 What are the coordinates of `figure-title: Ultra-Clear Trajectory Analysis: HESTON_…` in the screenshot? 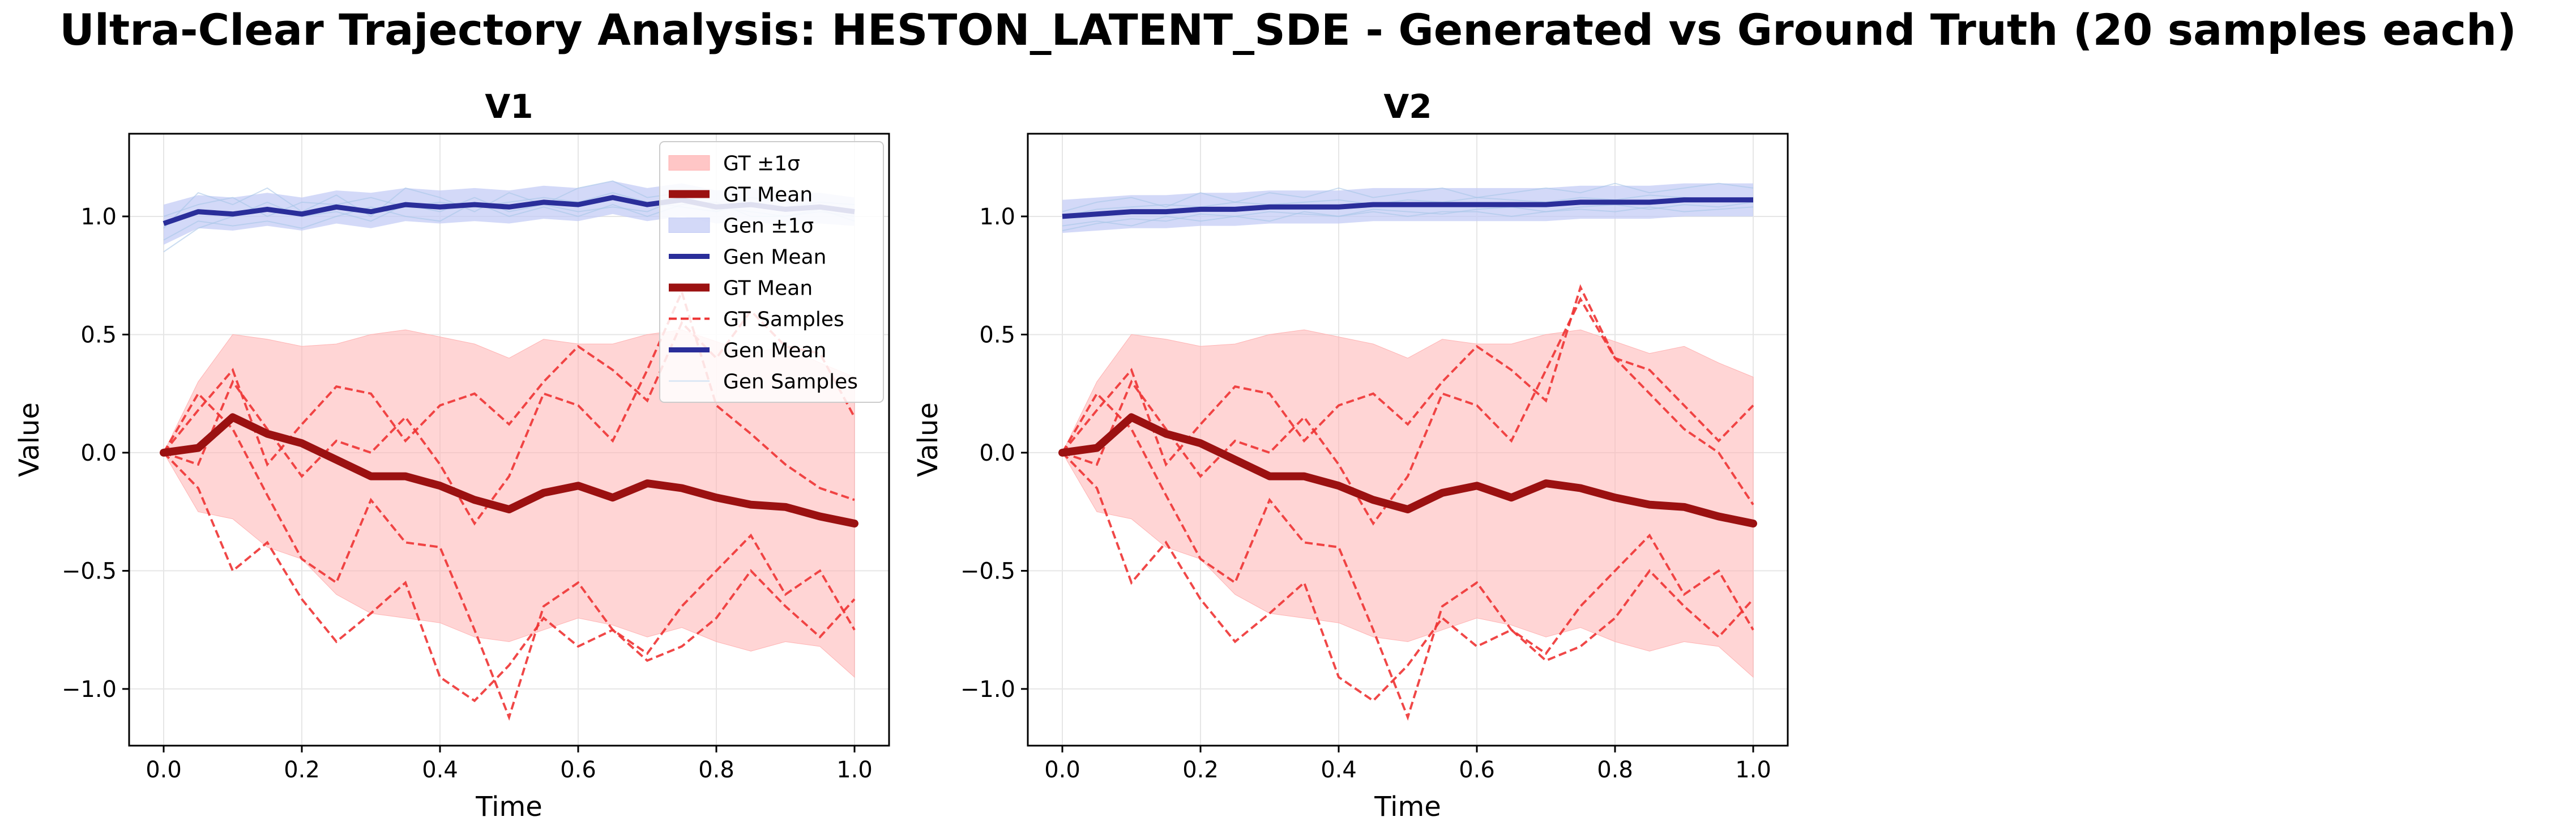 It's located at (1288, 30).